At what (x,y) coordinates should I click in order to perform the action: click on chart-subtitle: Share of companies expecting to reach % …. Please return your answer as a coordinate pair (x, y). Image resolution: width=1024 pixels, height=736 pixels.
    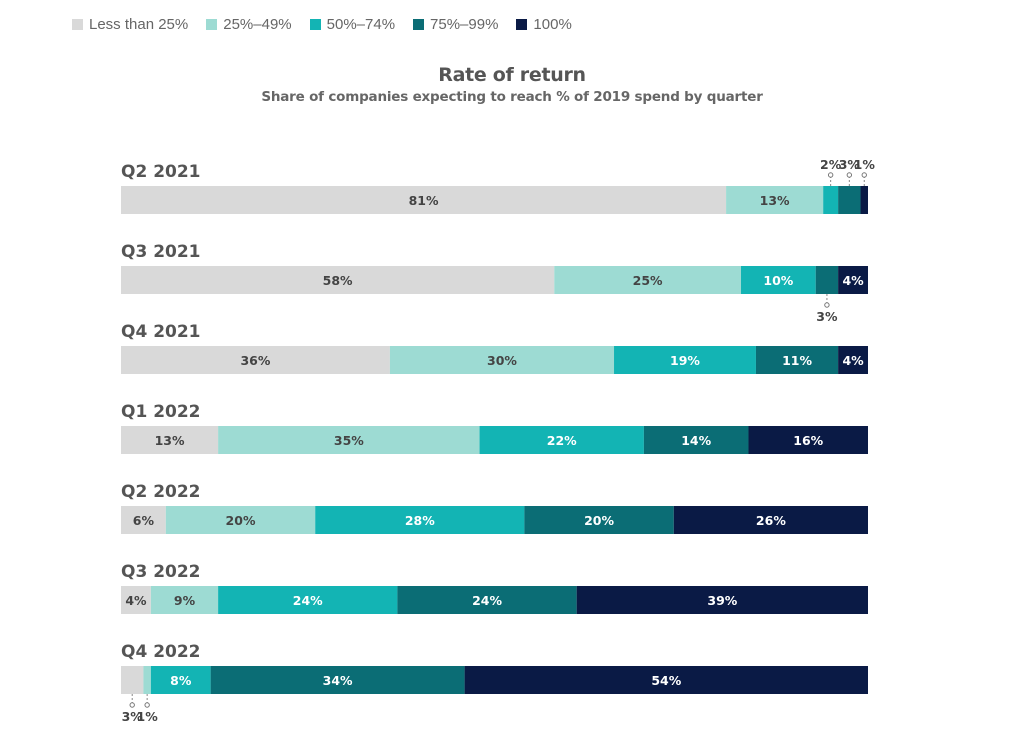
    Looking at the image, I should click on (512, 97).